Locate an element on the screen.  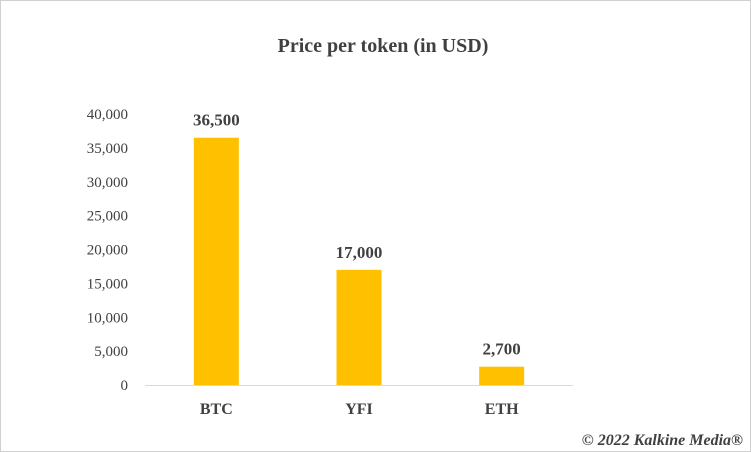
y-tick-label: 30,000 is located at coordinates (107, 183).